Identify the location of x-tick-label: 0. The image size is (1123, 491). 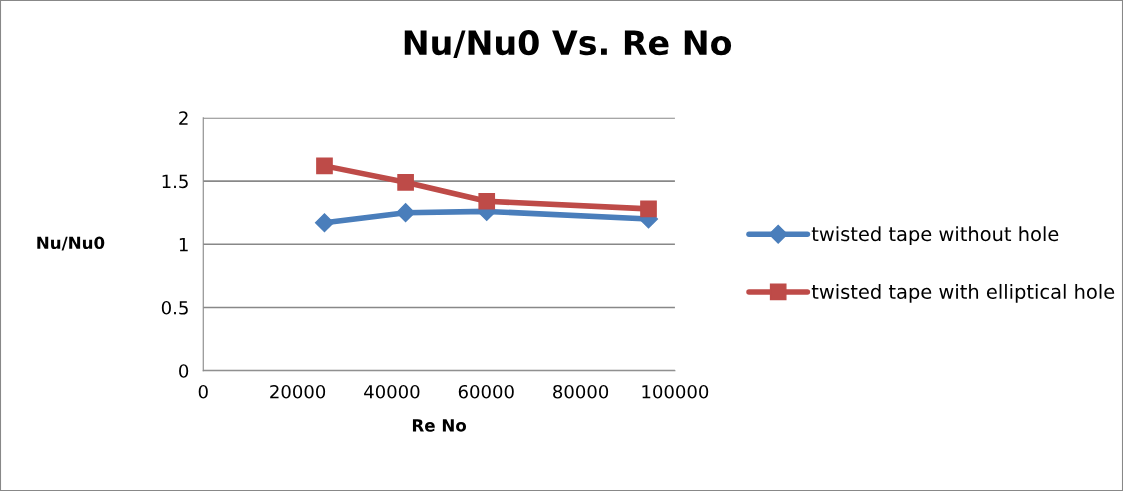
(203, 391).